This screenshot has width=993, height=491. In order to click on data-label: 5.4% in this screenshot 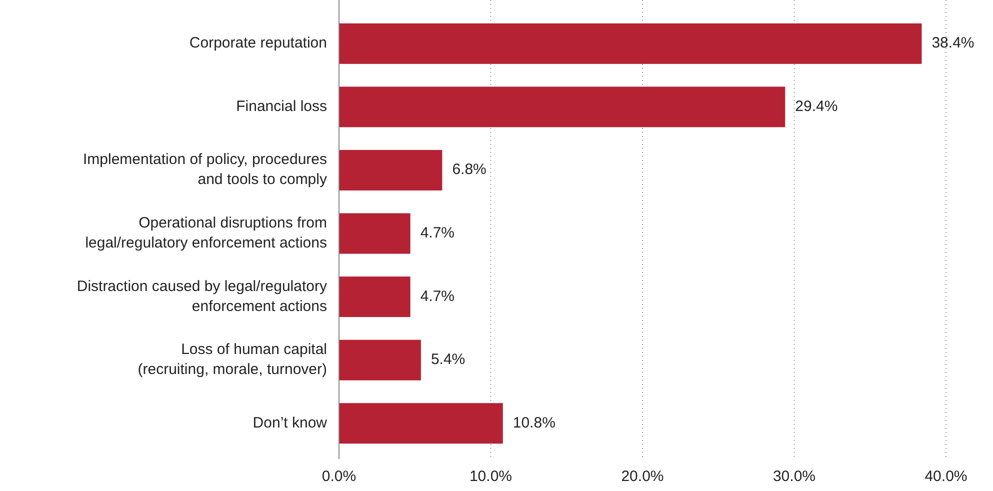, I will do `click(448, 359)`.